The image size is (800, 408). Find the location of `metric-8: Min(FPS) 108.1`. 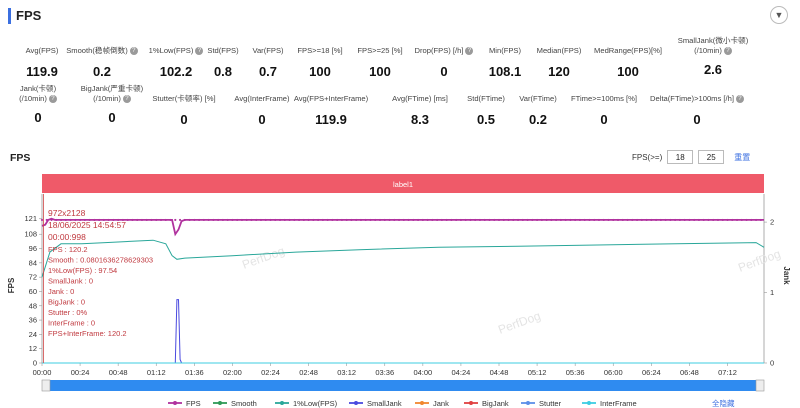

metric-8: Min(FPS) 108.1 is located at coordinates (505, 63).